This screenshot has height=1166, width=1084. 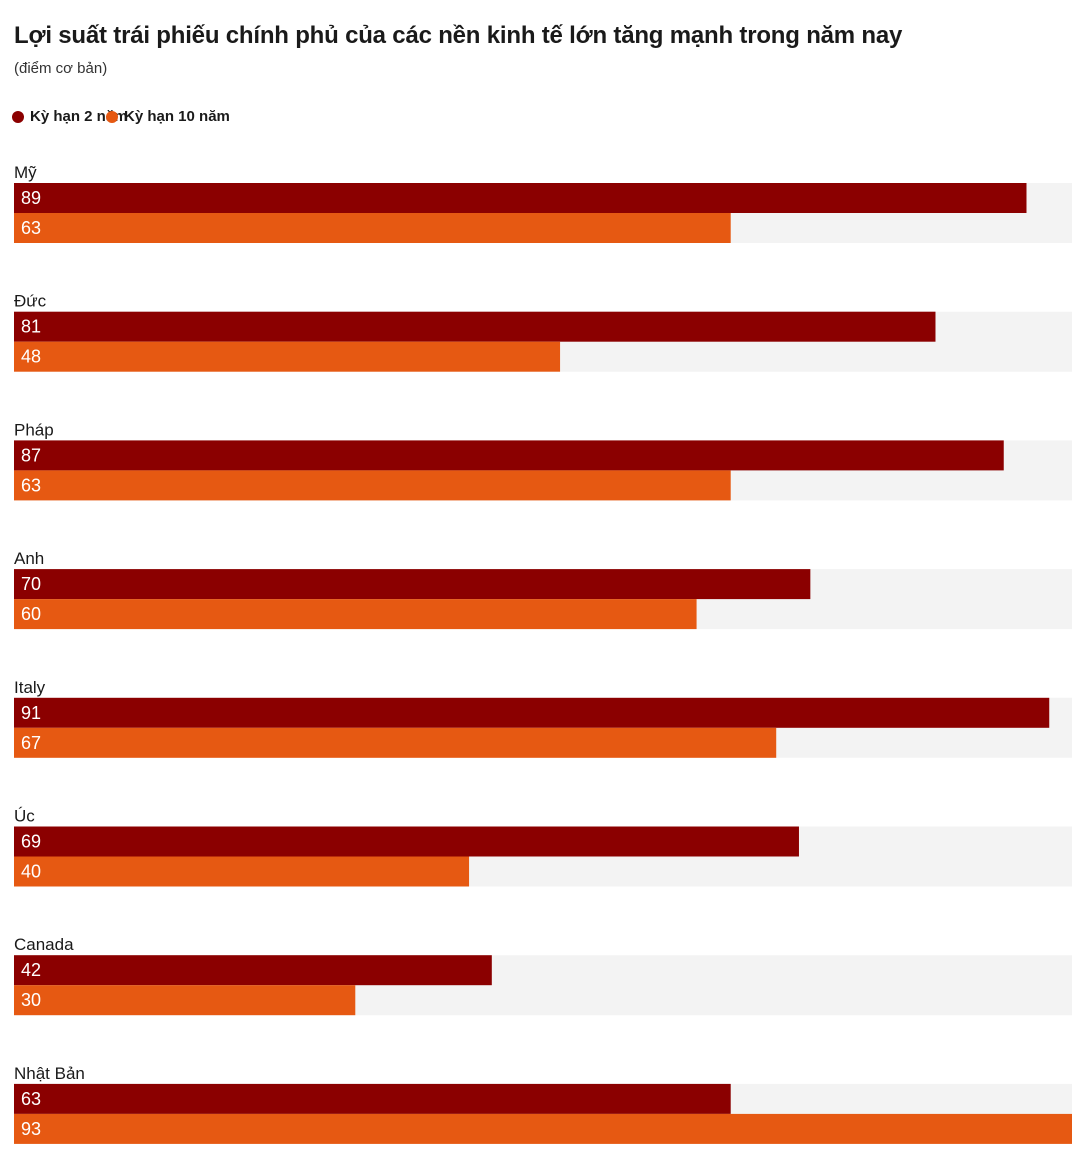 I want to click on category-label-uc: Úc, so click(x=24, y=816).